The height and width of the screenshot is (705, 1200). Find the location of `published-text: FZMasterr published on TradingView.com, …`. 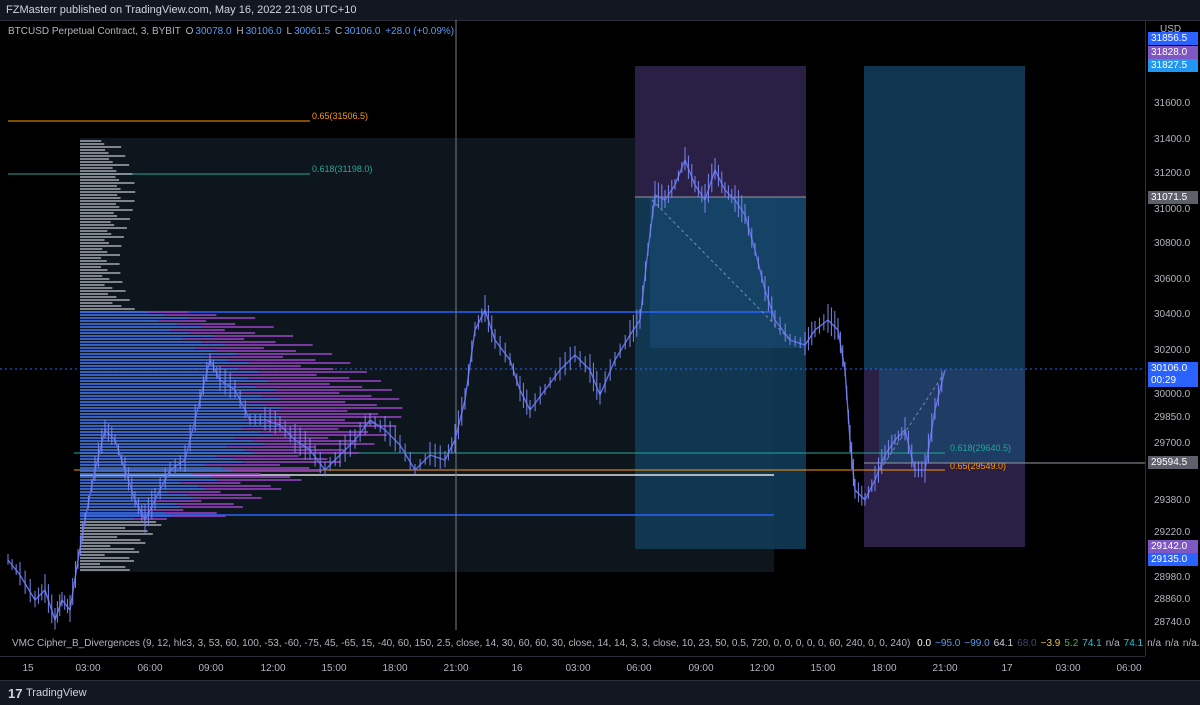

published-text: FZMasterr published on TradingView.com, … is located at coordinates (181, 10).